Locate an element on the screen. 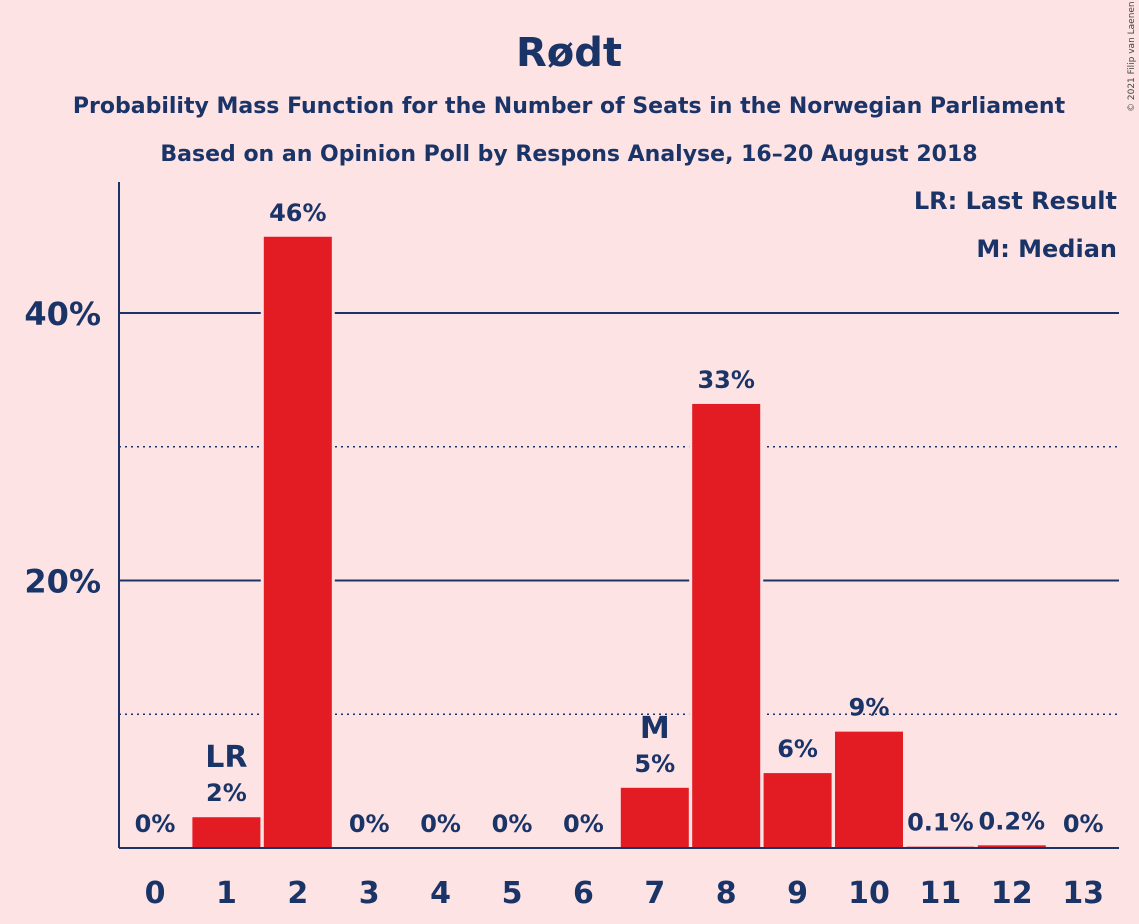 This screenshot has height=924, width=1139. bar-value-label: 5% is located at coordinates (654, 764).